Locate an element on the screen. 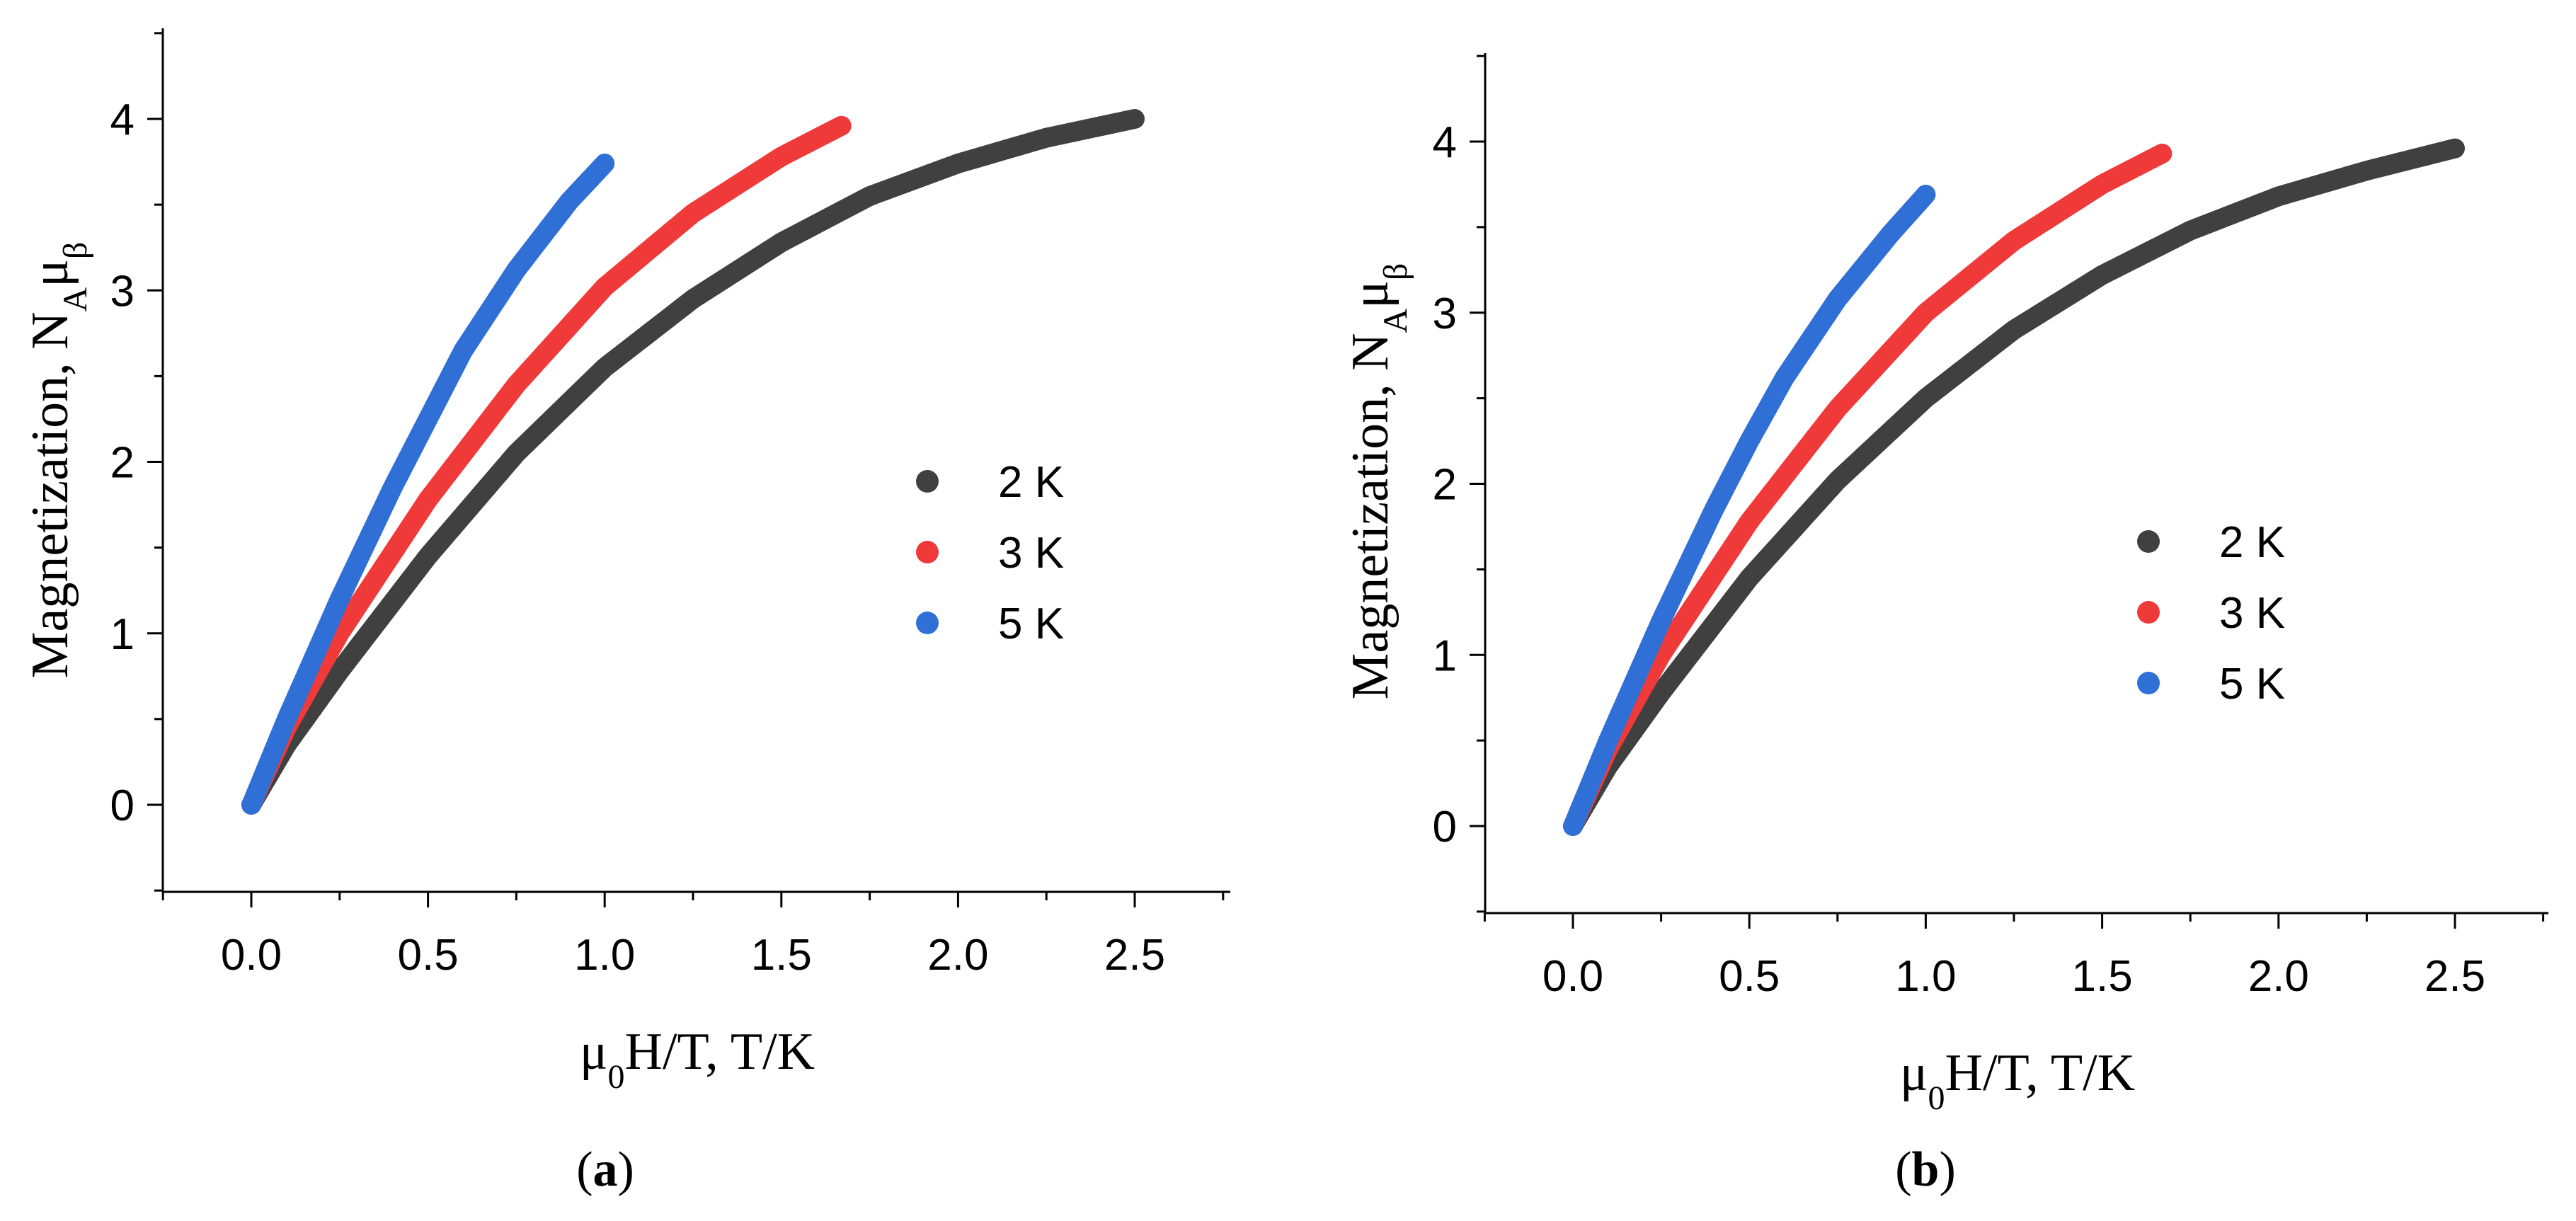 The width and height of the screenshot is (2576, 1221). caption-letter: b is located at coordinates (1926, 1169).